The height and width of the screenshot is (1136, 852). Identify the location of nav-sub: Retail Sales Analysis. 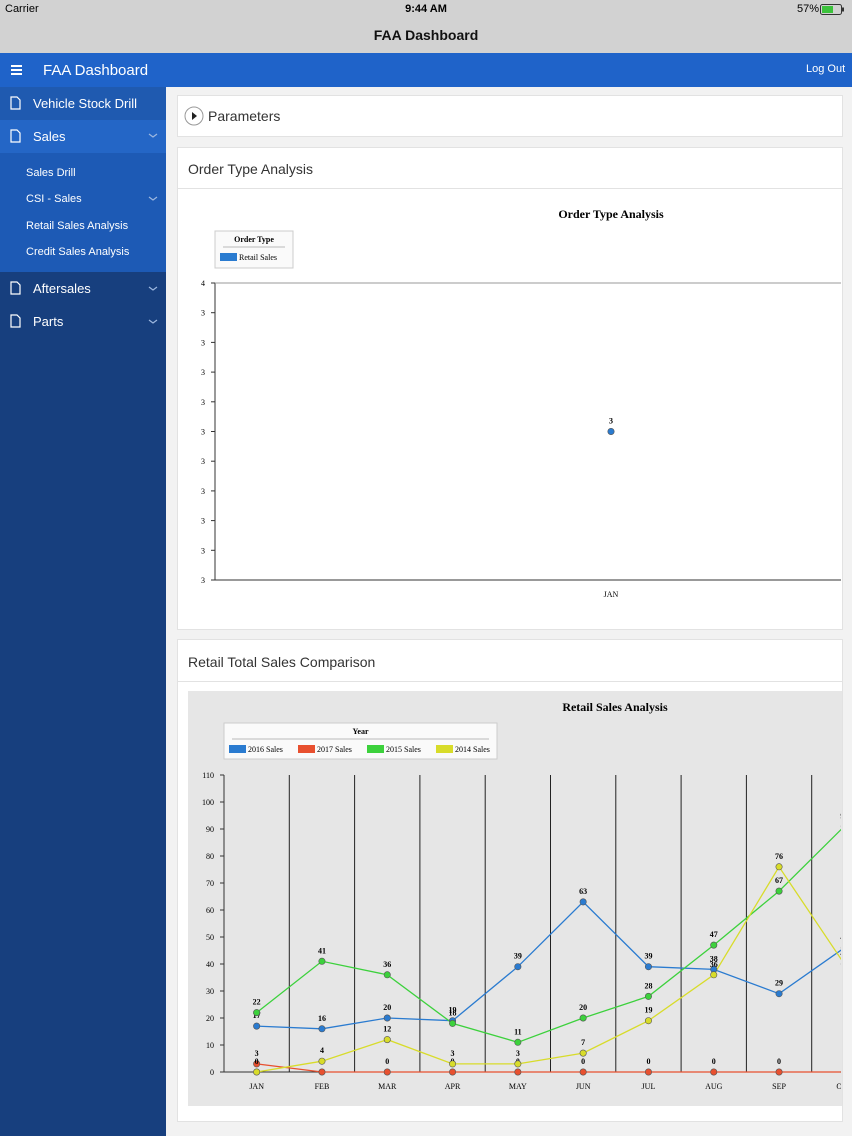
(77, 226).